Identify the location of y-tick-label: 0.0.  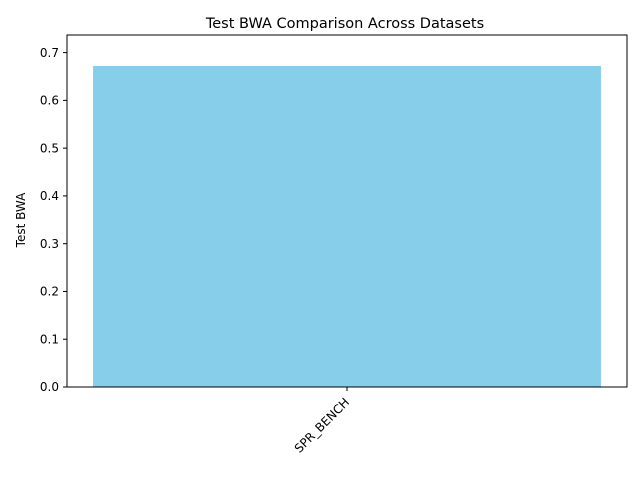
(49, 387).